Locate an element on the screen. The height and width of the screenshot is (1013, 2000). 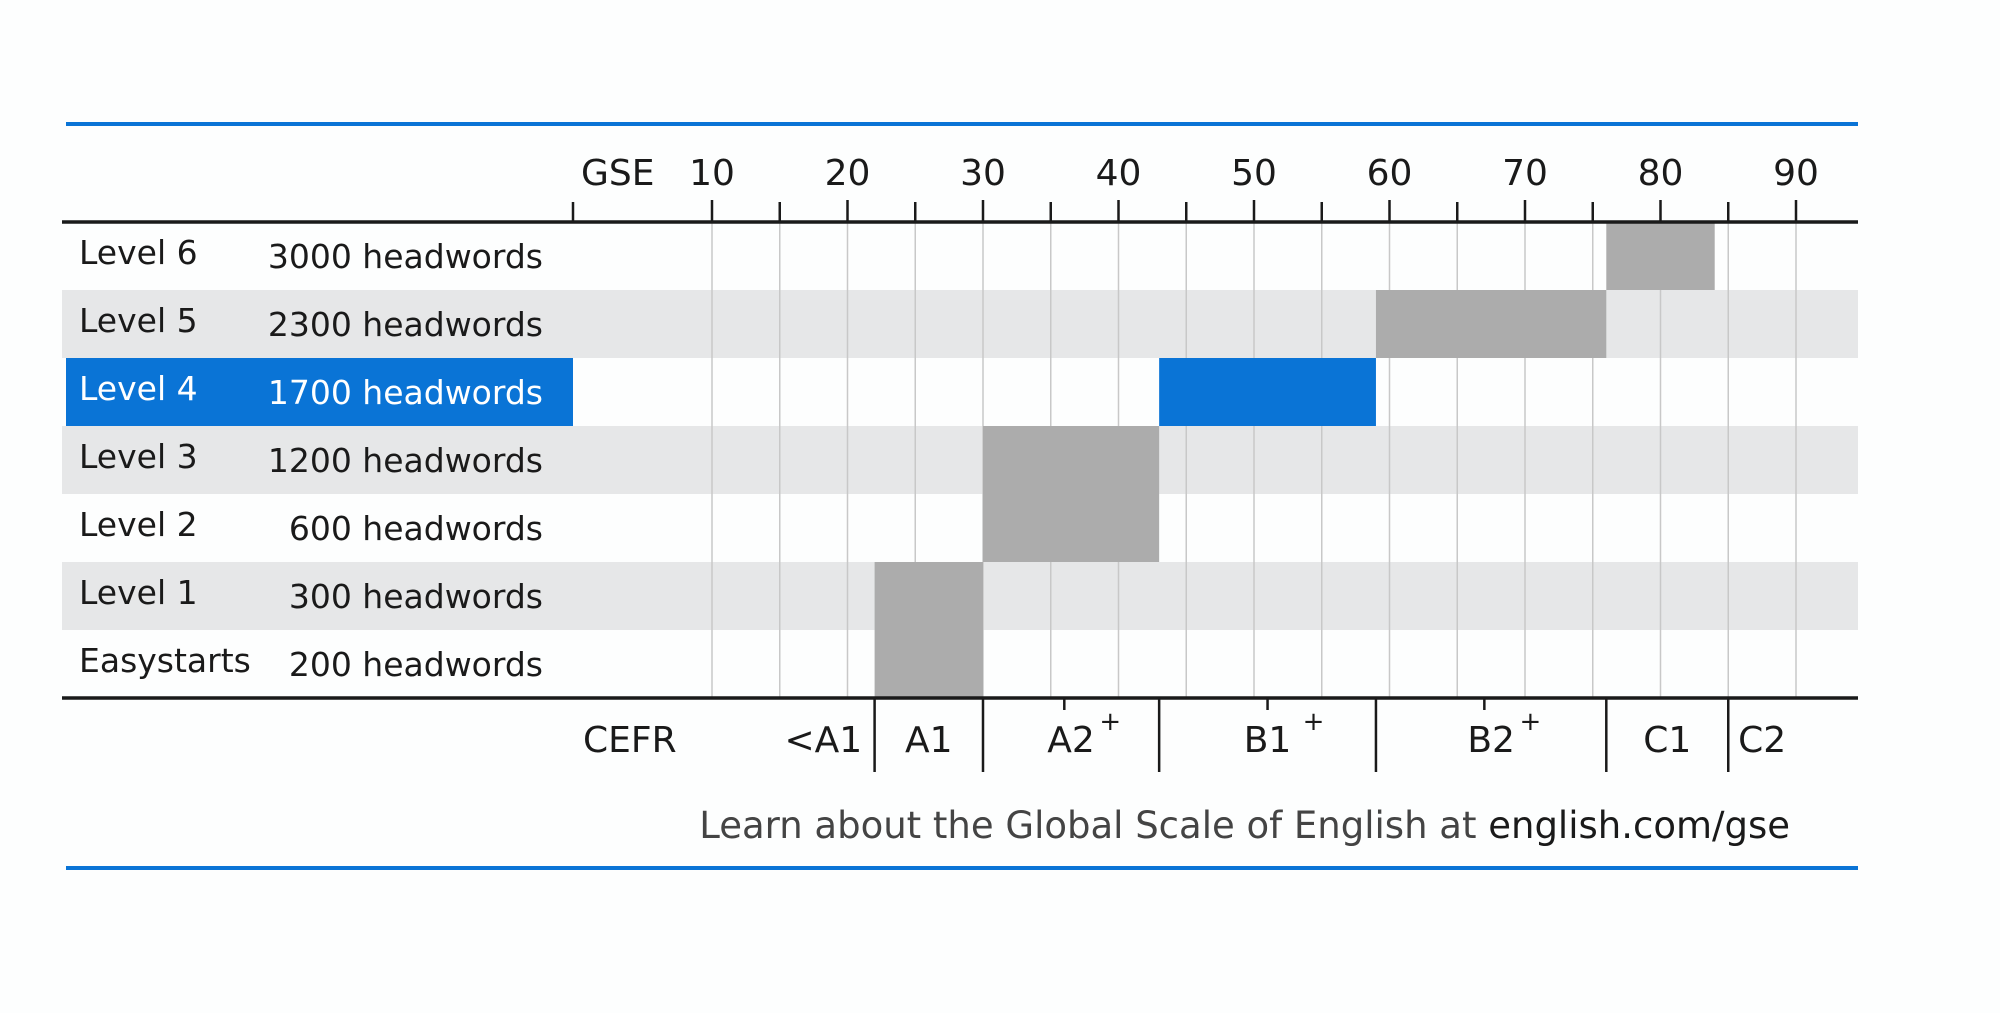
cefr-label: CEFR is located at coordinates (630, 740).